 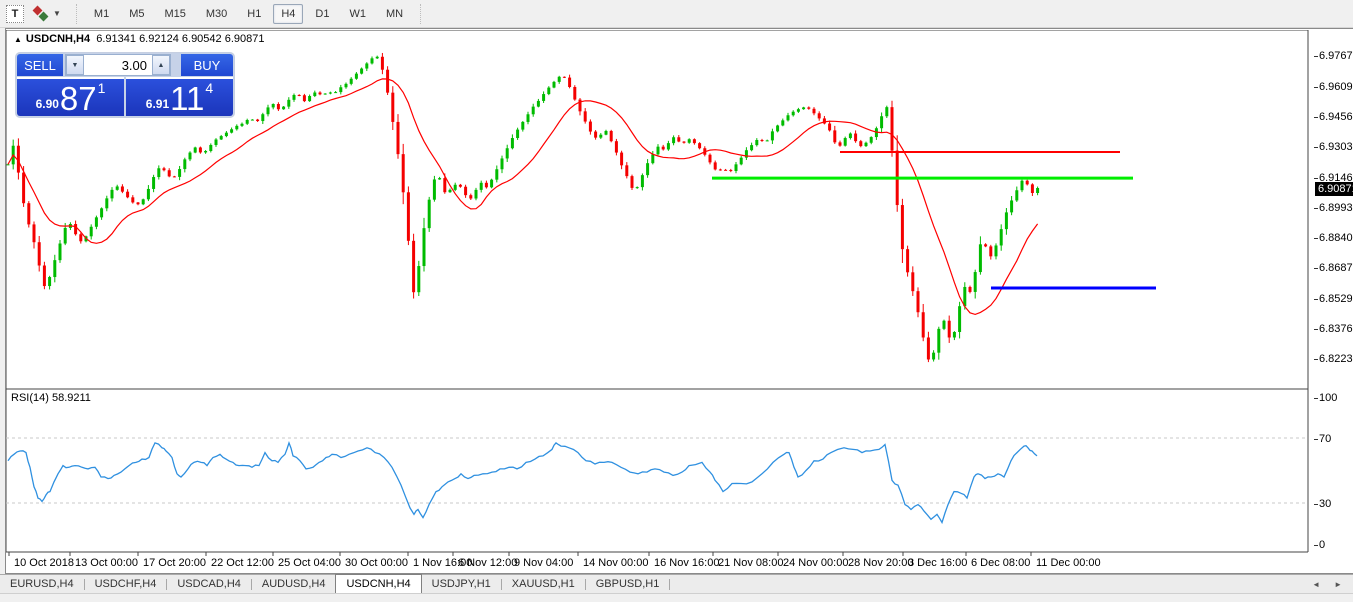 What do you see at coordinates (1334, 189) in the screenshot?
I see `current-price-tag: 6.90871` at bounding box center [1334, 189].